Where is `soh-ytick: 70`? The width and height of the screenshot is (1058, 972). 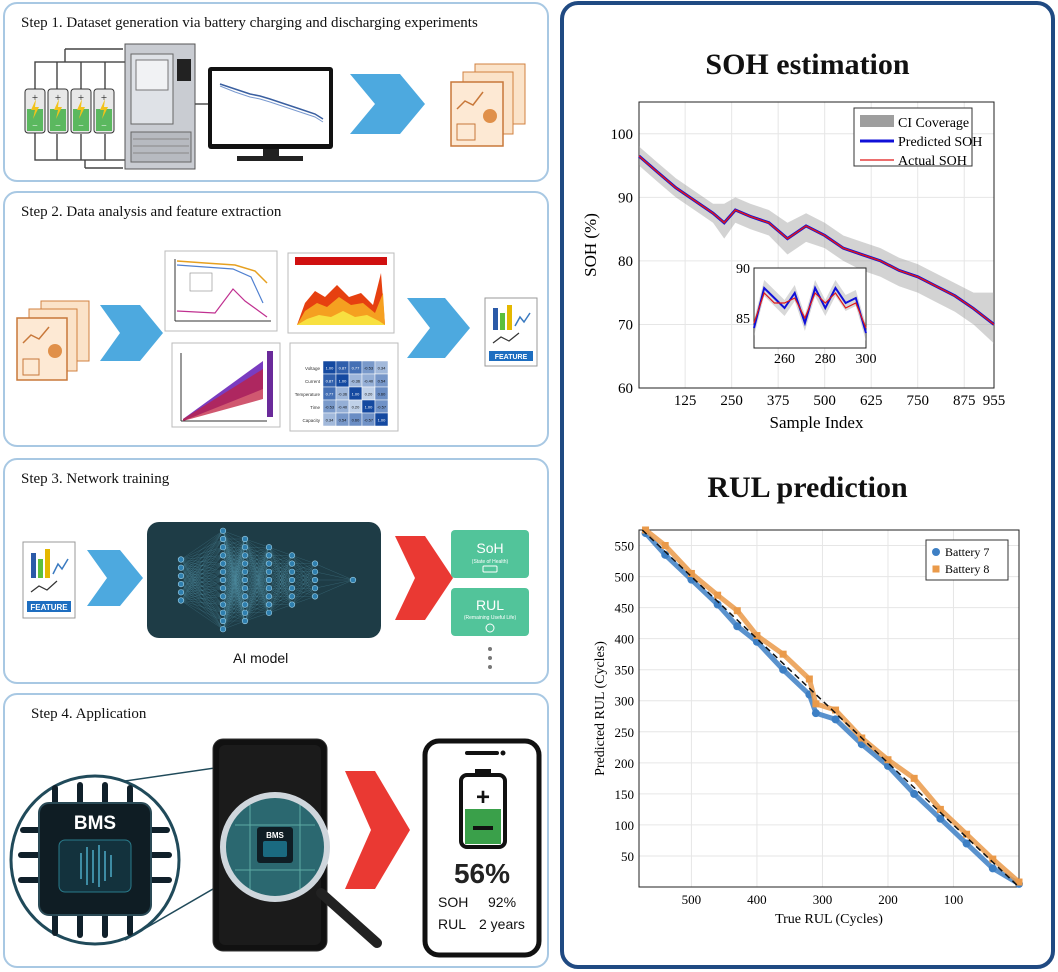 soh-ytick: 70 is located at coordinates (625, 325).